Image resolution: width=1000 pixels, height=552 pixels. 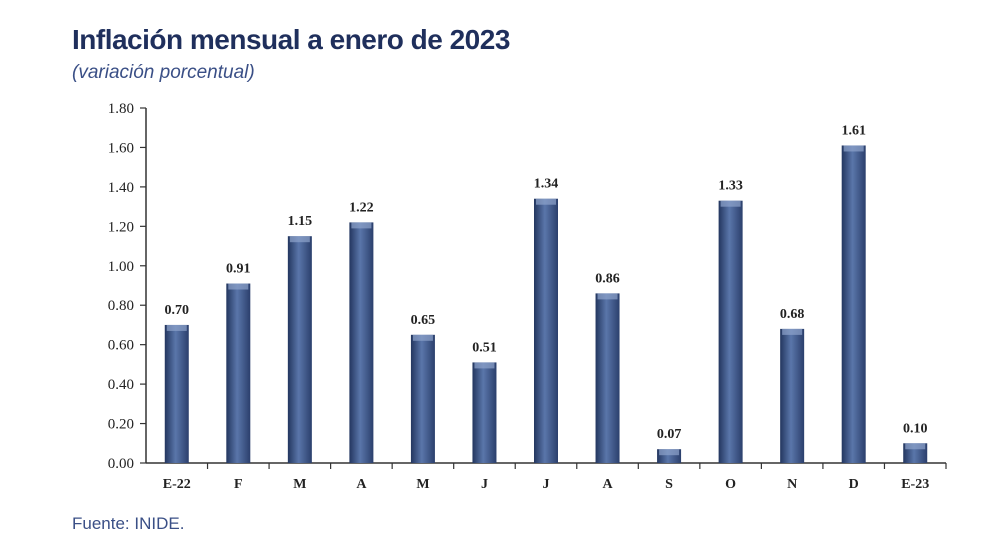 I want to click on data-label: 1.34, so click(x=546, y=184).